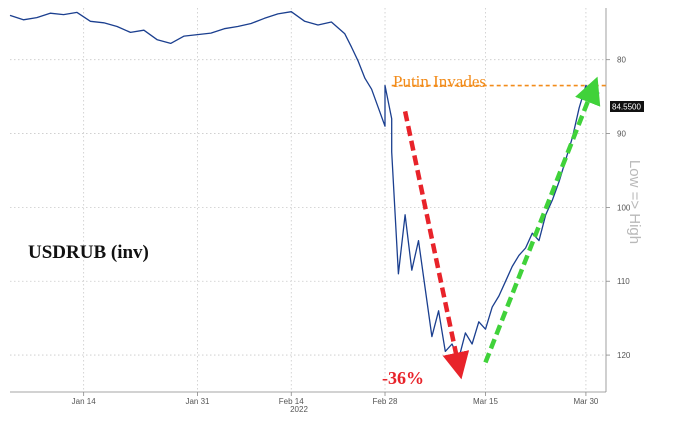 Image resolution: width=680 pixels, height=438 pixels. Describe the element at coordinates (623, 281) in the screenshot. I see `y-tick-label: 110` at that location.